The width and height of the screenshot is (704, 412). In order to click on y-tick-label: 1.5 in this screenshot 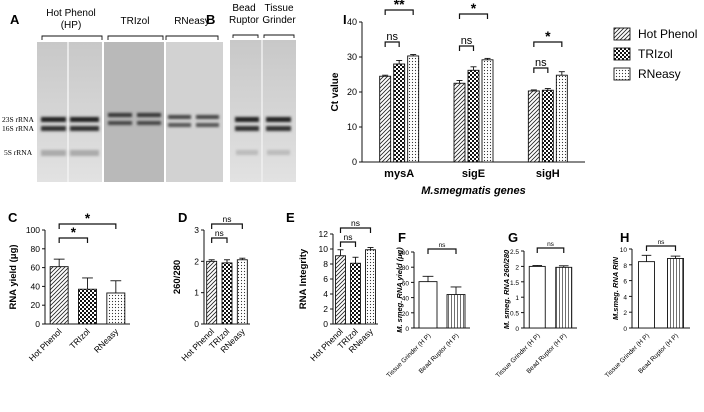, I will do `click(514, 283)`.